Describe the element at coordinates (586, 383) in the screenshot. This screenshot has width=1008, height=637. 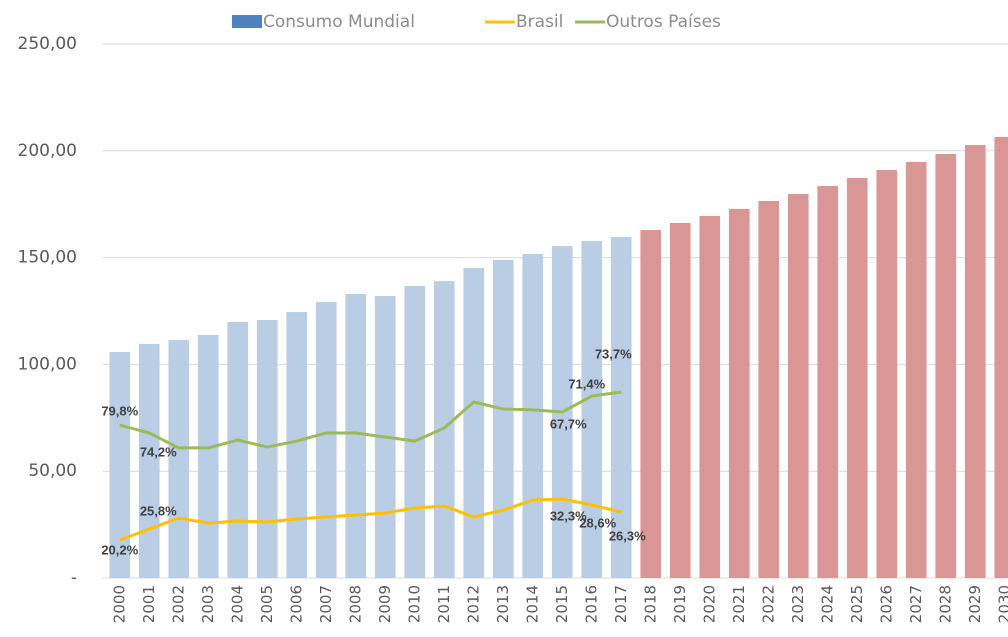
I see `data-annotation: 71,4%` at that location.